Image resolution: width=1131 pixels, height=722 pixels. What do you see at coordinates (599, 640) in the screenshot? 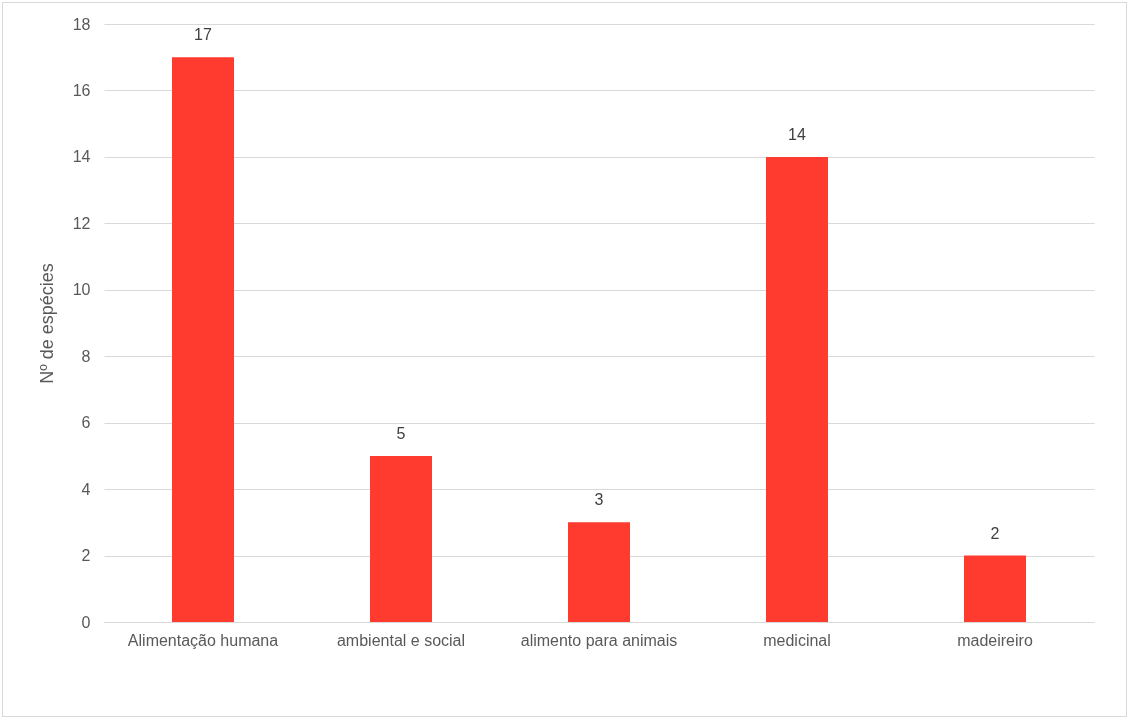
I see `x-tick-label: alimento para animais` at bounding box center [599, 640].